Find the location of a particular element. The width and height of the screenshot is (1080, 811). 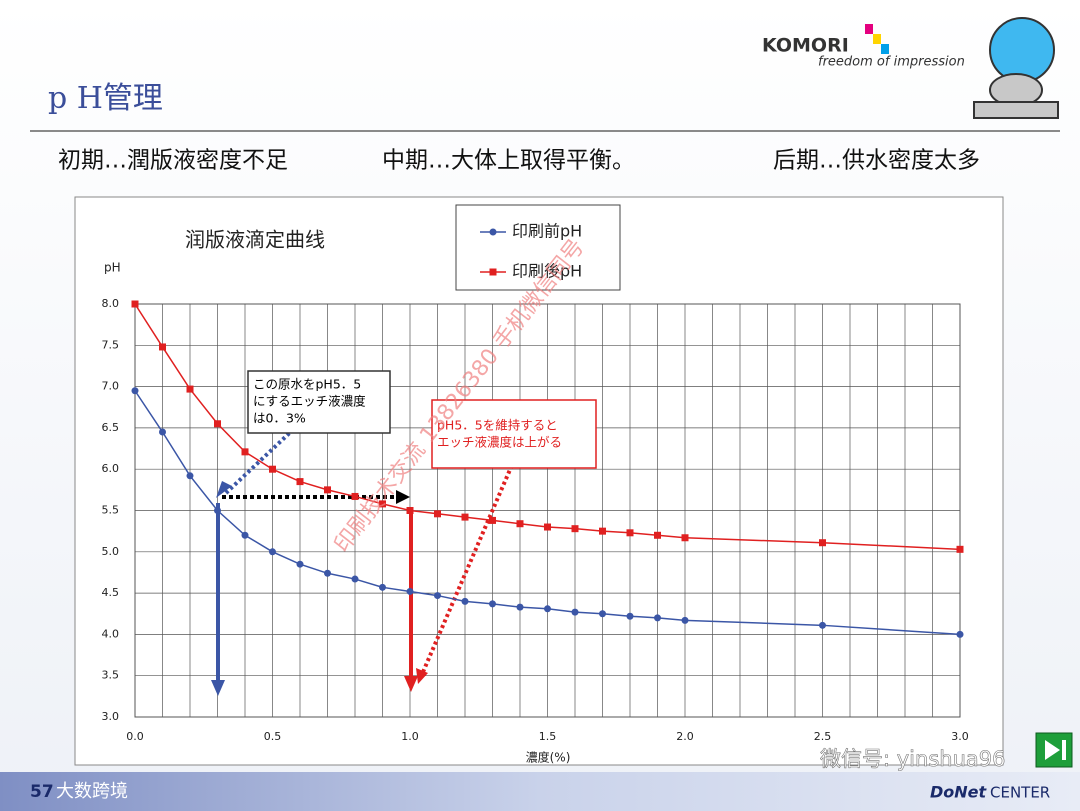

legend-label: 印刷前pH is located at coordinates (547, 231).